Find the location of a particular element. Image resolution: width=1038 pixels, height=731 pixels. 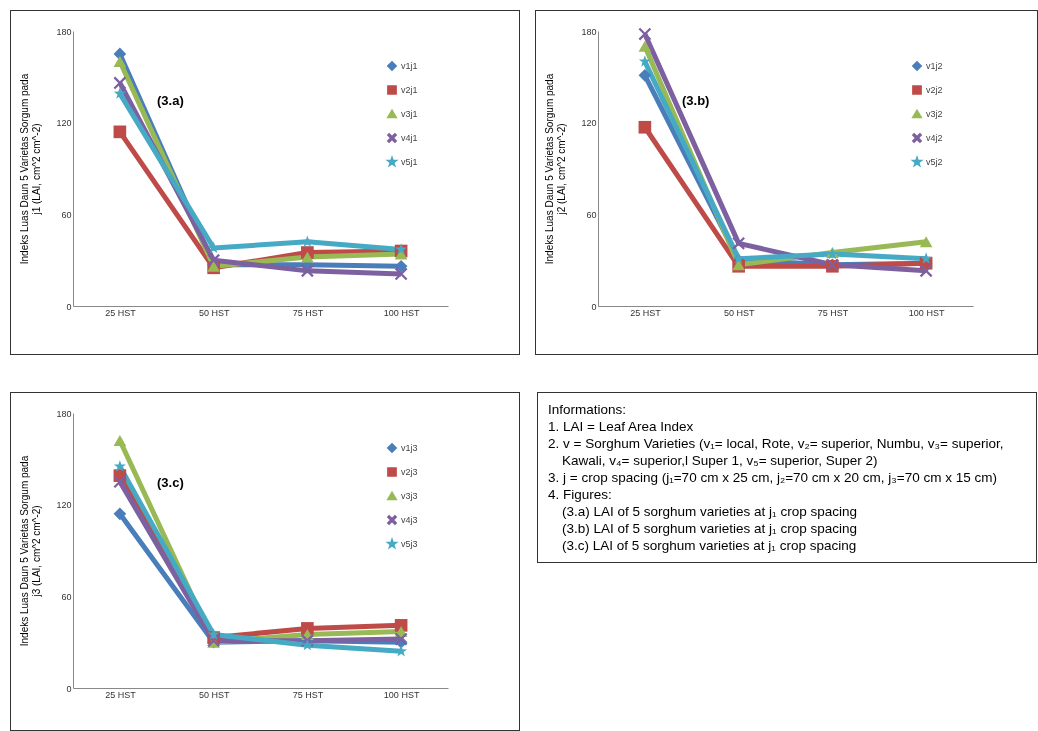

annotation: (3.b) is located at coordinates (696, 100).